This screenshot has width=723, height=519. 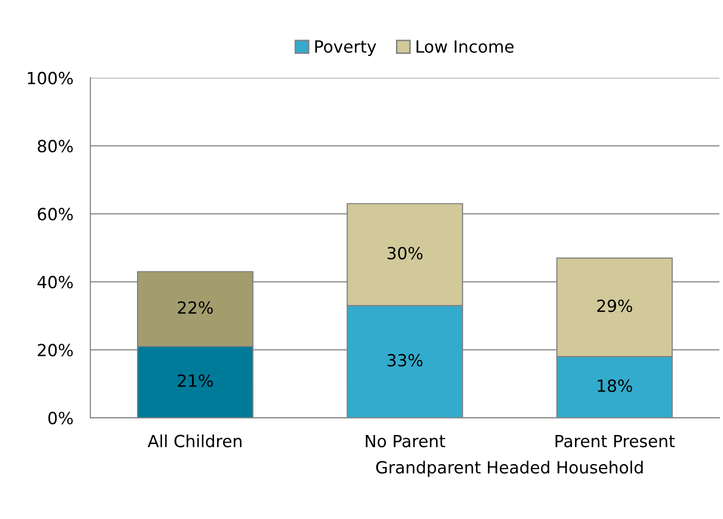 What do you see at coordinates (55, 282) in the screenshot?
I see `y-tick-label: 40%` at bounding box center [55, 282].